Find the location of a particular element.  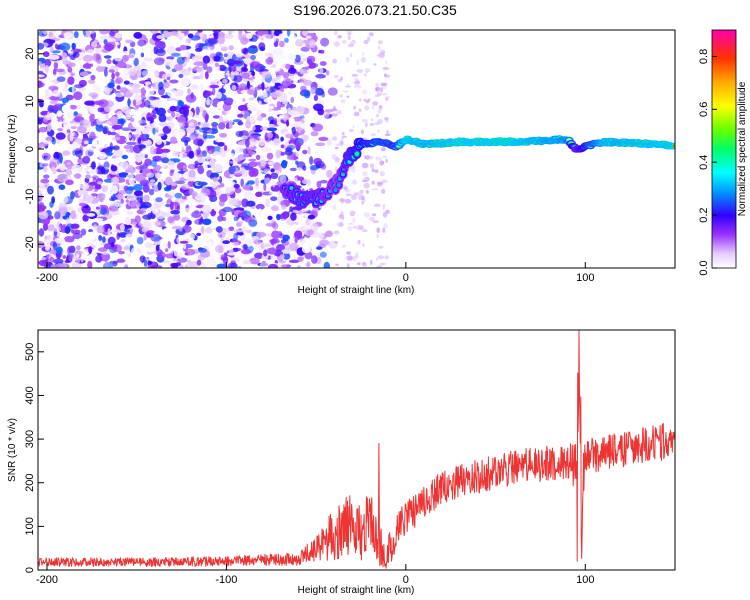

y-tick-label: 100 is located at coordinates (30, 526).